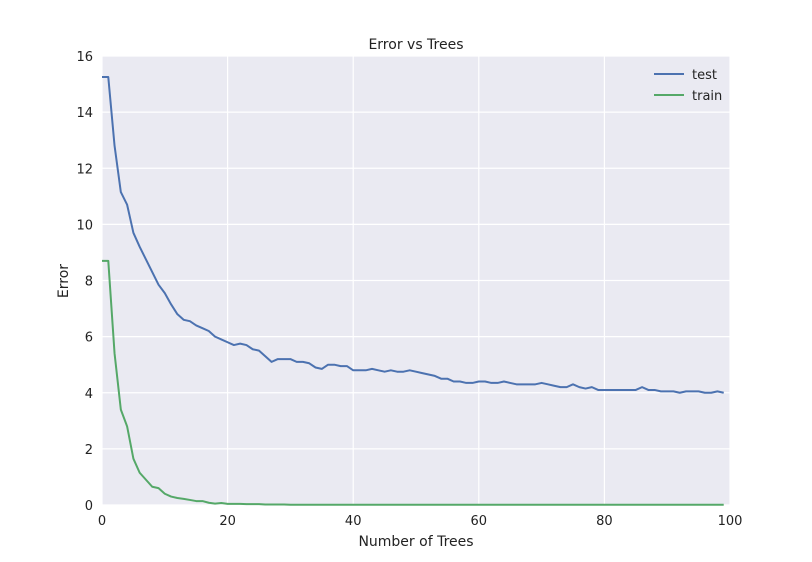  I want to click on y-tick-label-0: 0, so click(89, 506).